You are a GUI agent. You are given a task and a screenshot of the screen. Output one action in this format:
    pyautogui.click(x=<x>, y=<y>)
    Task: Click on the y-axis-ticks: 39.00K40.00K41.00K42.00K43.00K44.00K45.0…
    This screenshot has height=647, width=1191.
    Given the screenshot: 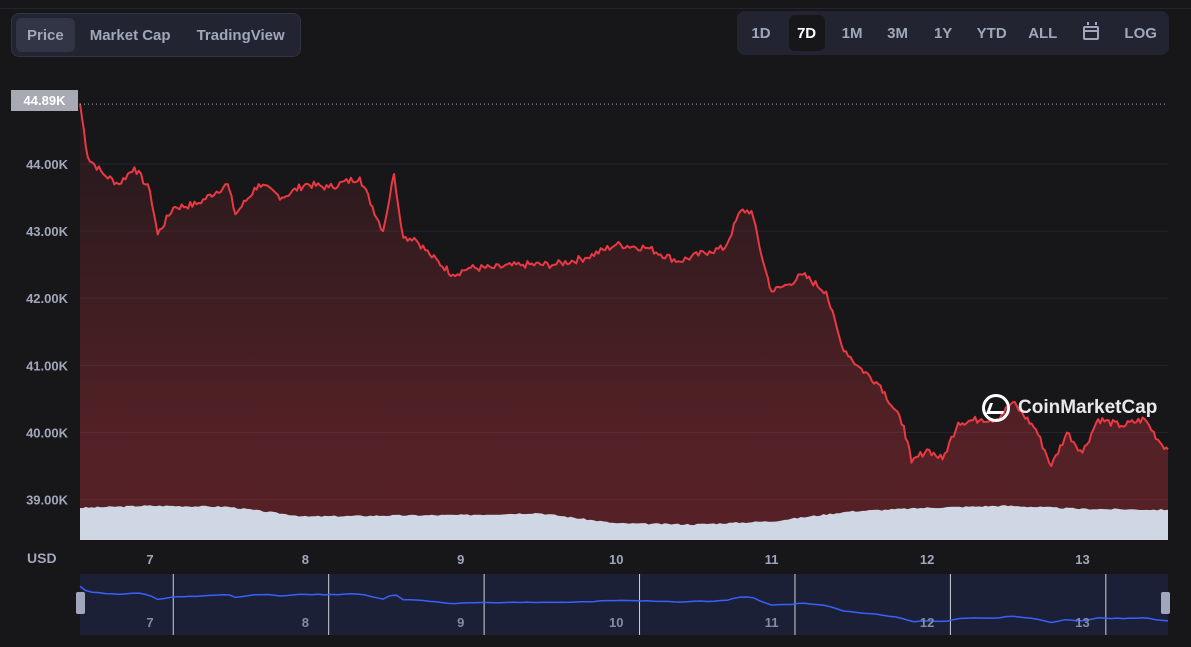 What is the action you would take?
    pyautogui.click(x=47, y=299)
    